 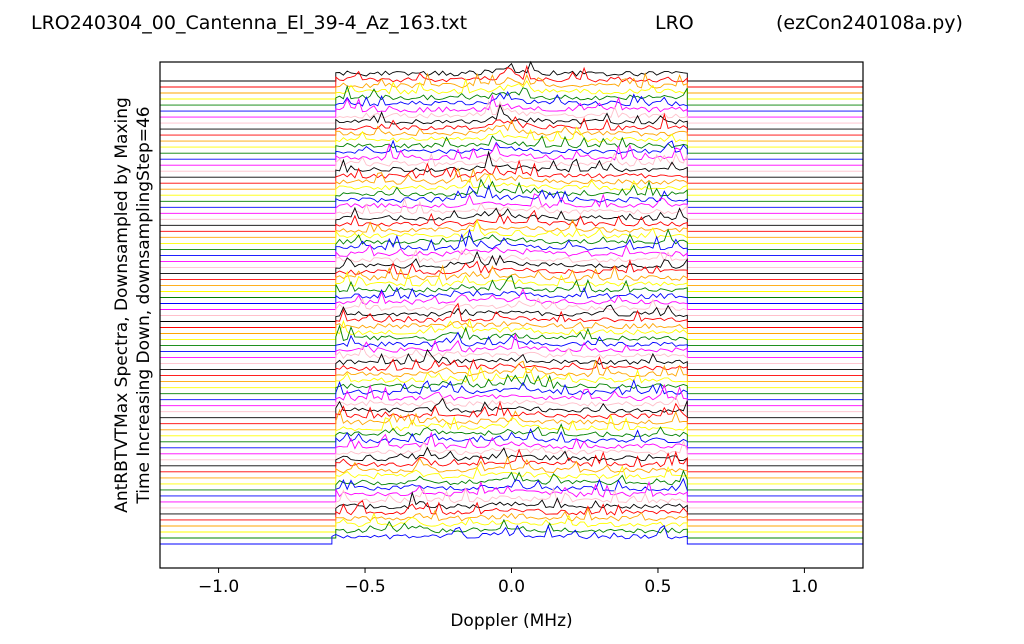 I want to click on x-tick-label: 0.0, so click(x=511, y=587).